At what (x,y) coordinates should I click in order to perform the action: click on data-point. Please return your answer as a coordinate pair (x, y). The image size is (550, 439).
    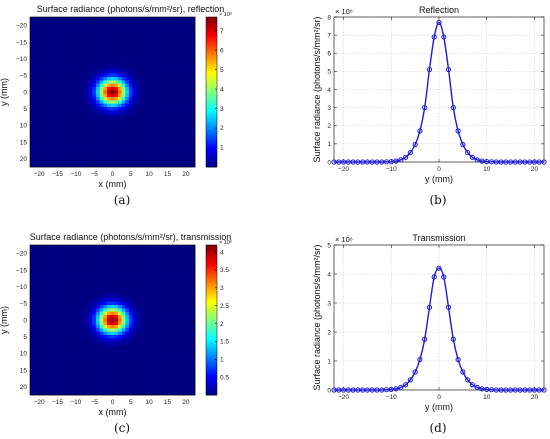
    Looking at the image, I should click on (372, 390).